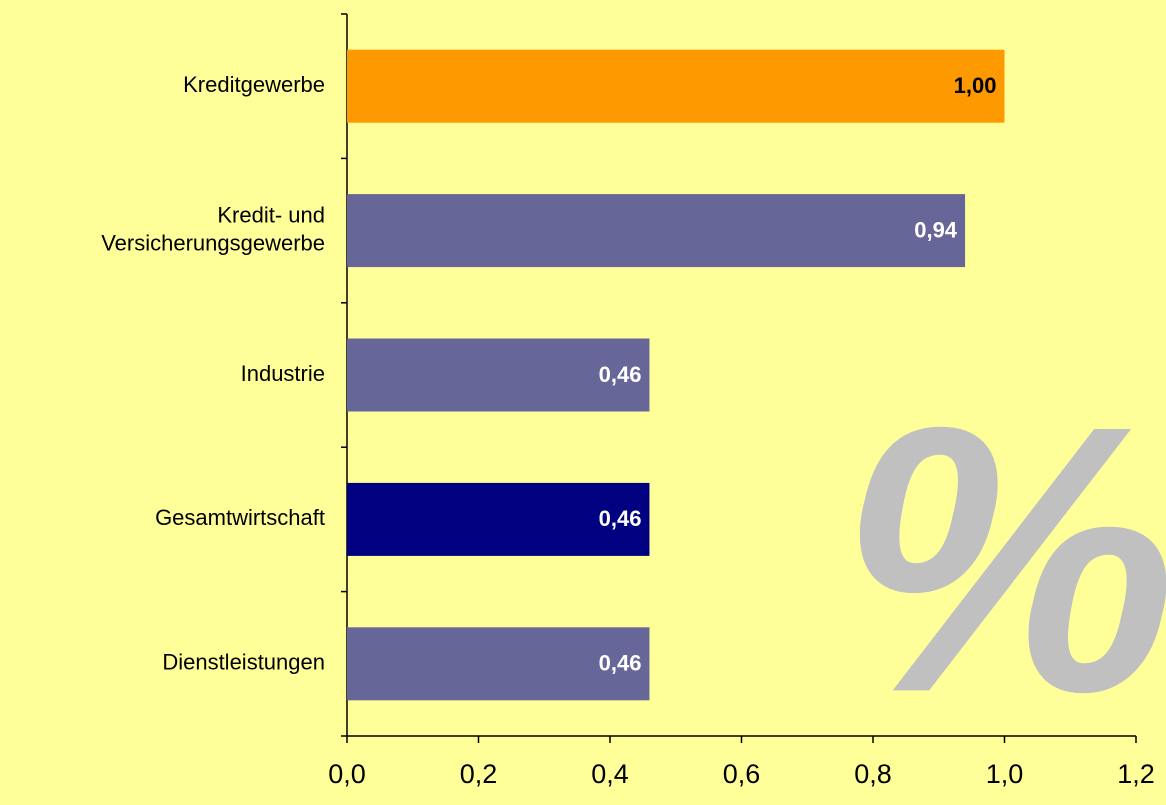  What do you see at coordinates (936, 229) in the screenshot?
I see `value-label: 0,94` at bounding box center [936, 229].